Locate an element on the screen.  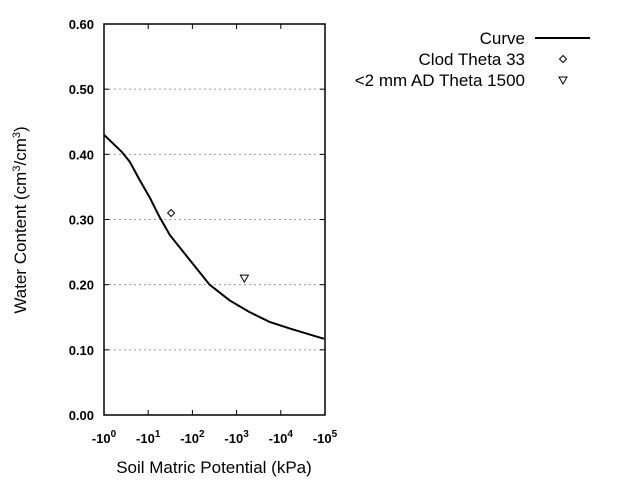
x-axis-label: Soil Matric Potential (kPa) is located at coordinates (214, 467).